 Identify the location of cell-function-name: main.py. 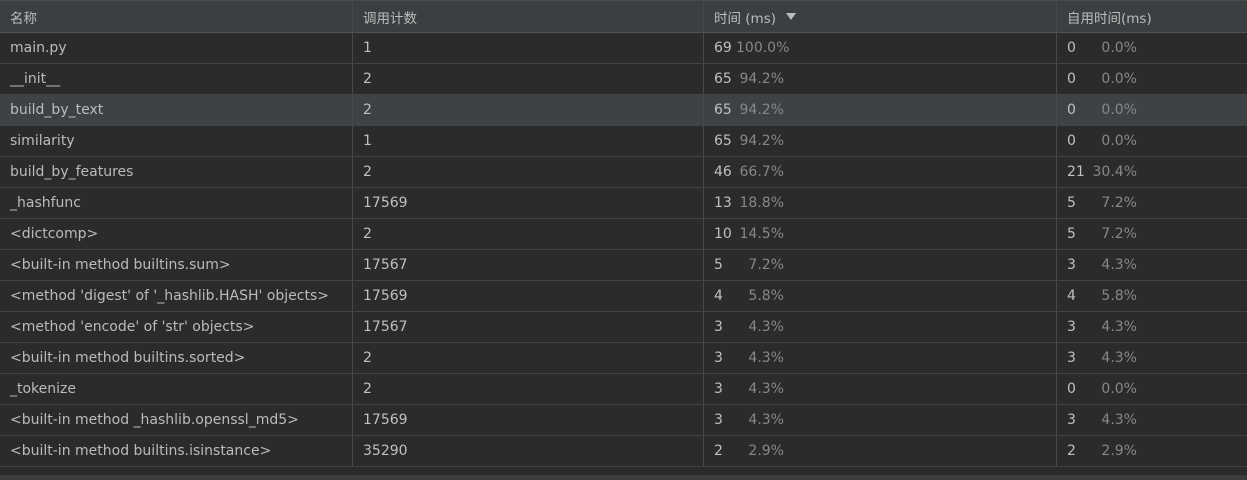
(176, 48).